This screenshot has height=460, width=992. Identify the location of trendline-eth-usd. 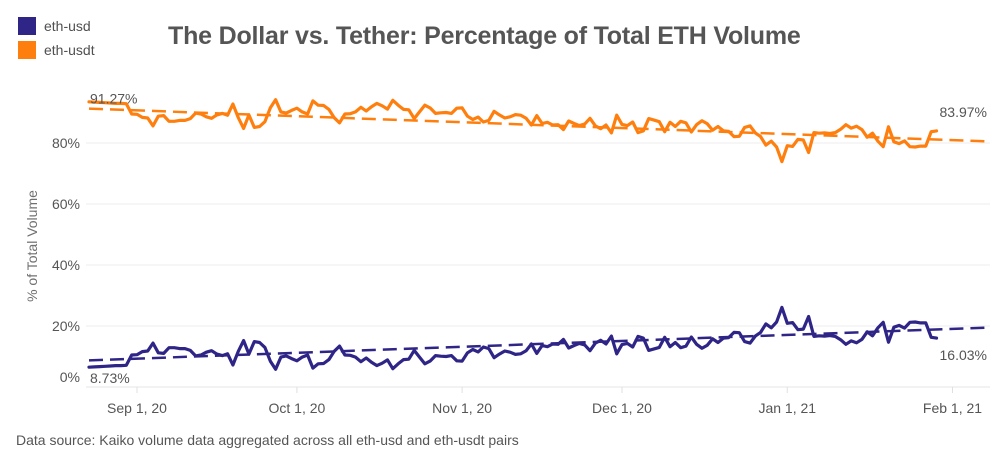
(539, 344).